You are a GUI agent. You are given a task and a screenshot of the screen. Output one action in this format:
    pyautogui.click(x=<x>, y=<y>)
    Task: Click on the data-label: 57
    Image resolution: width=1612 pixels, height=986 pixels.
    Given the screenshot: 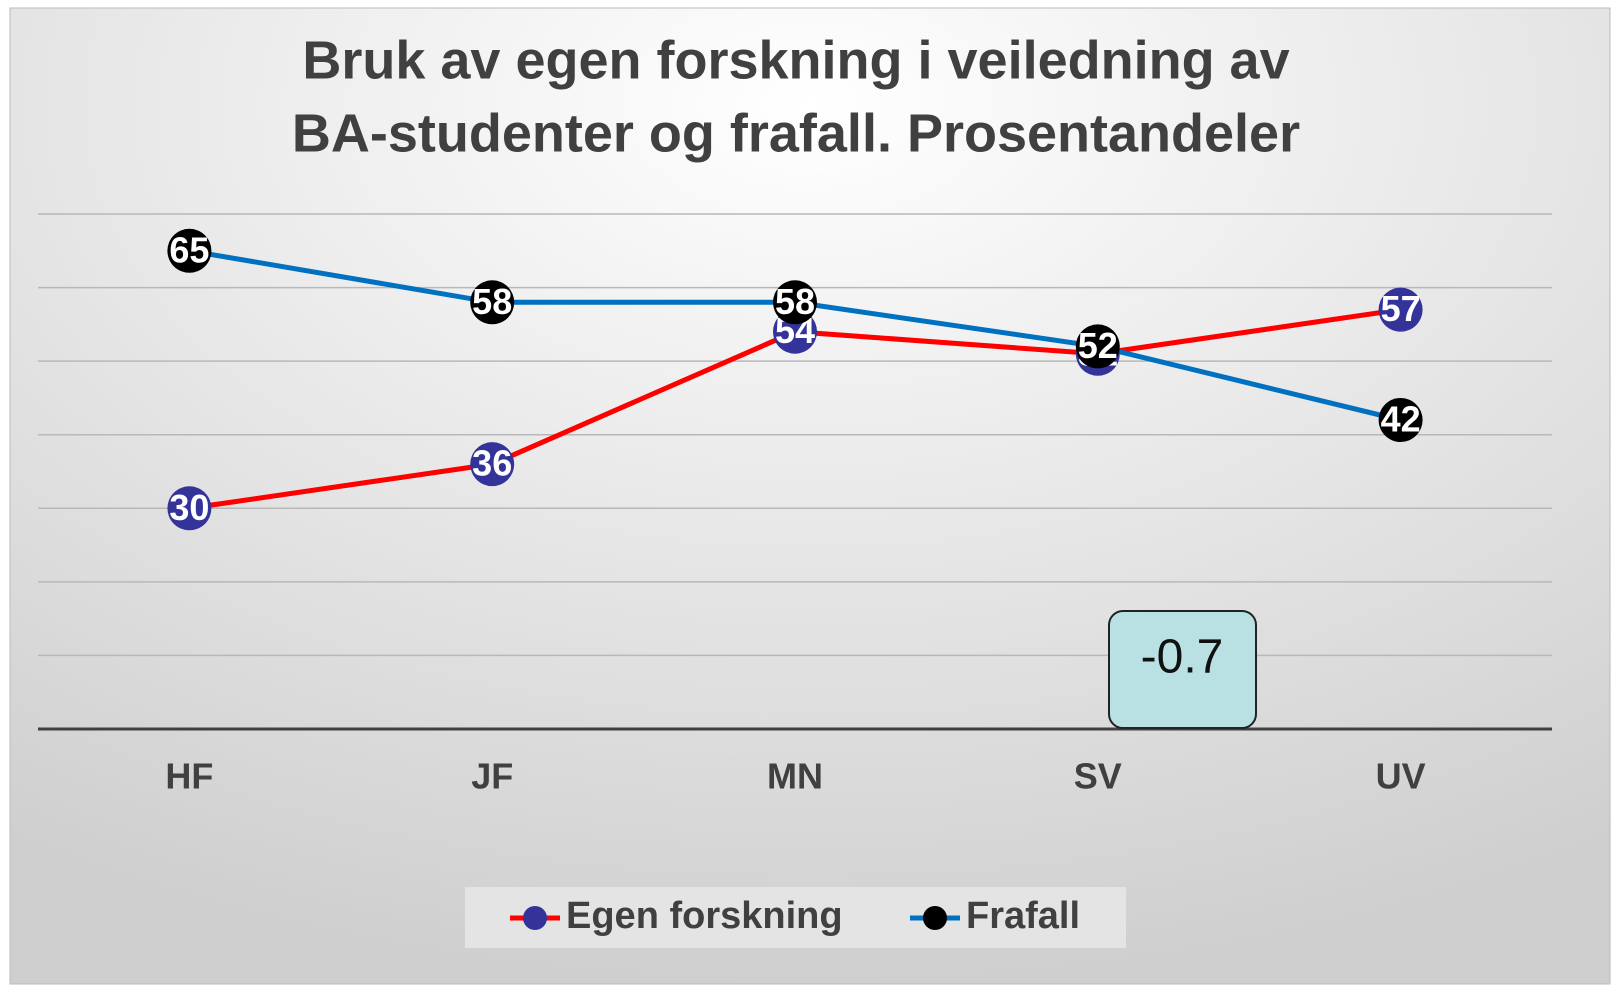 What is the action you would take?
    pyautogui.click(x=1401, y=308)
    